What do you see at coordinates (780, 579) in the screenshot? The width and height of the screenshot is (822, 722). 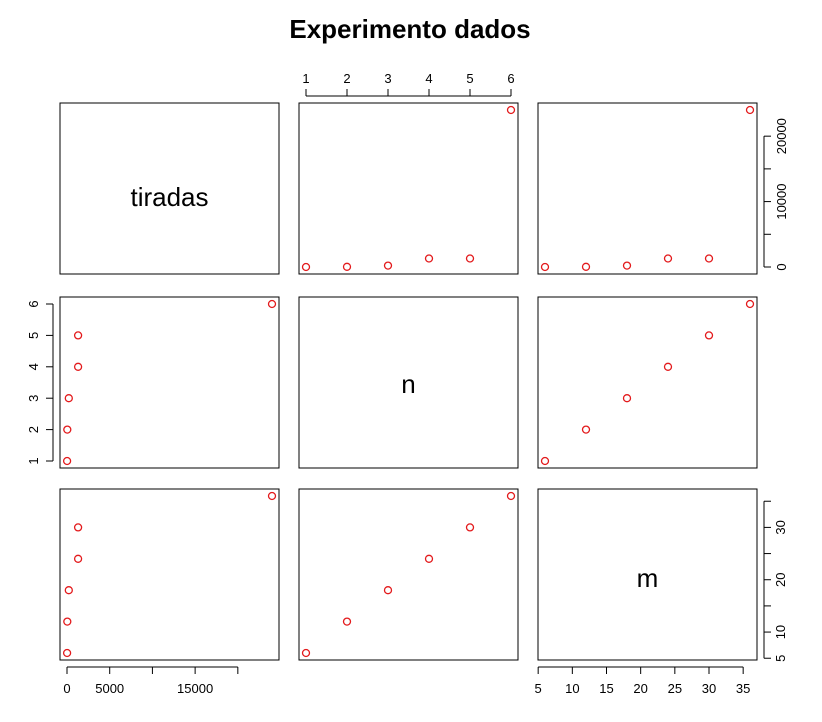 I see `tick-label-right-m-20: 20` at bounding box center [780, 579].